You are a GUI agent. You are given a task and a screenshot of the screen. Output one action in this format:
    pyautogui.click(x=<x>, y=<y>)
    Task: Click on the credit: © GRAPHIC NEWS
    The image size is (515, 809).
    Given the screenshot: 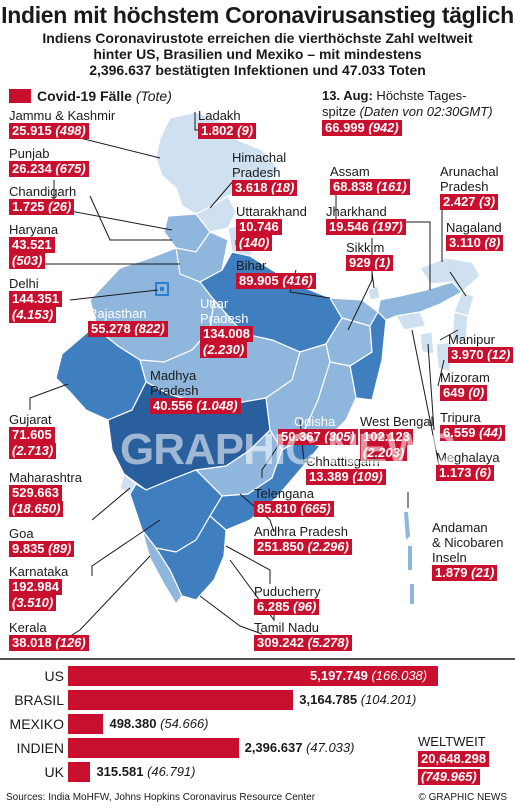 What is the action you would take?
    pyautogui.click(x=463, y=797)
    